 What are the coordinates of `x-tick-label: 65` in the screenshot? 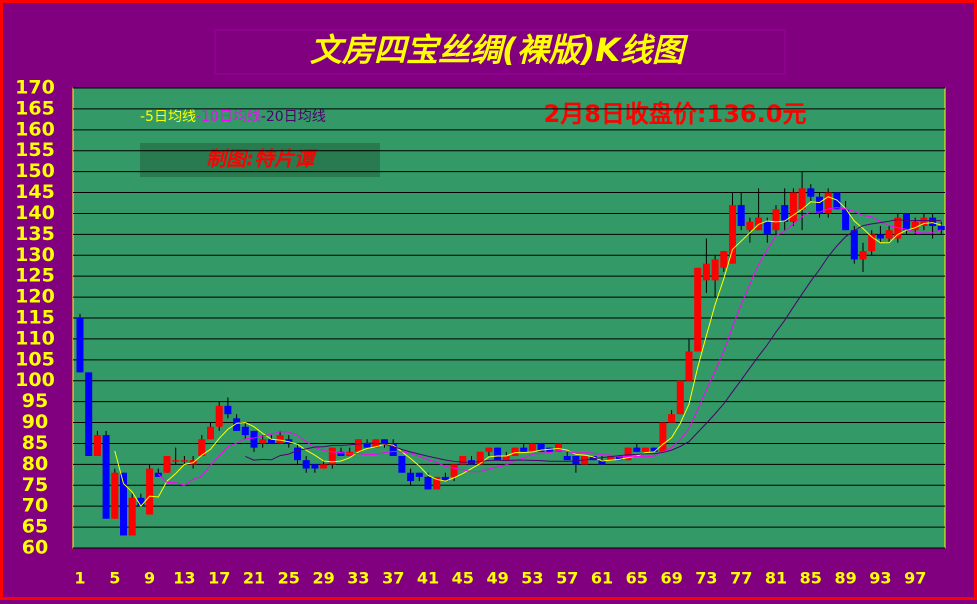 It's located at (637, 578).